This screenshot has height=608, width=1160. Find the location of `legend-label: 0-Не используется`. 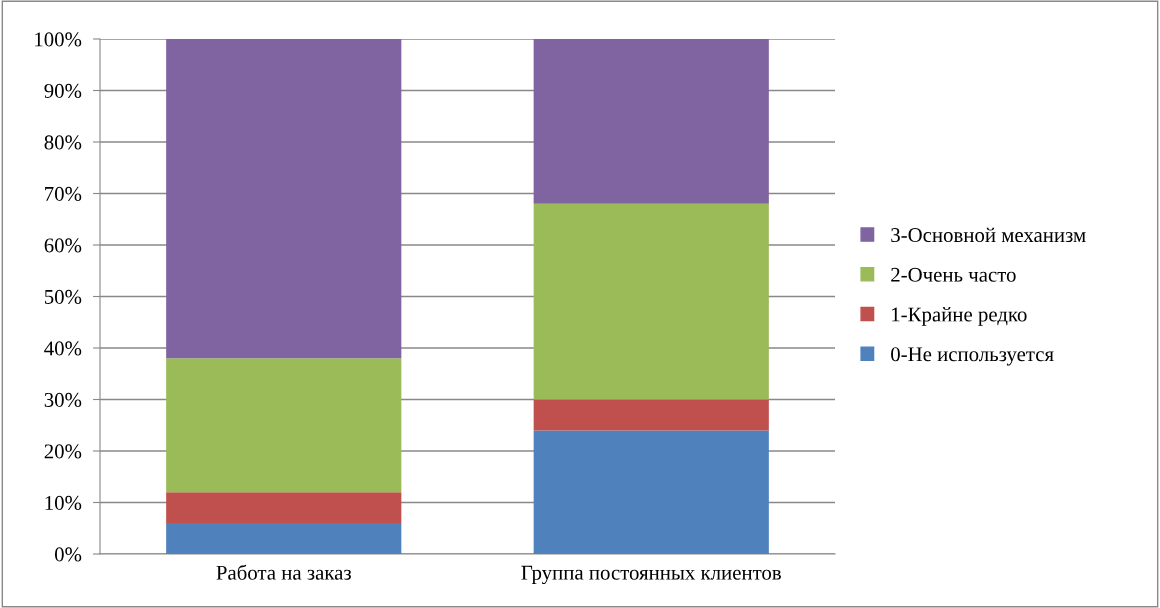

legend-label: 0-Не используется is located at coordinates (972, 356).